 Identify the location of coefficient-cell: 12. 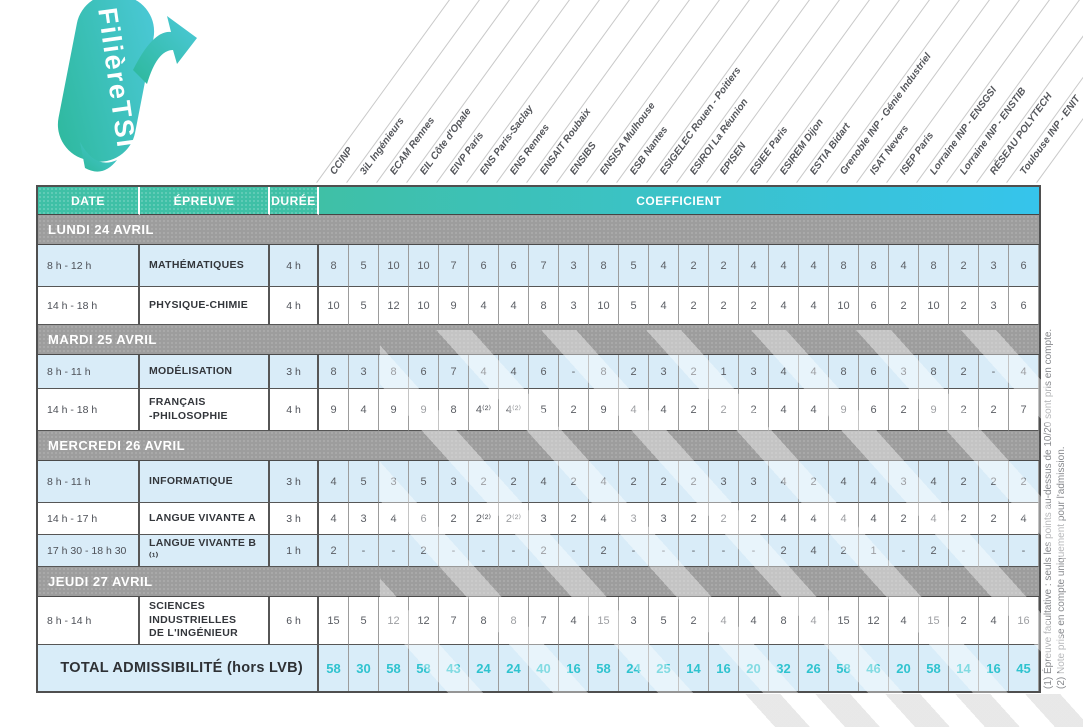
(394, 621).